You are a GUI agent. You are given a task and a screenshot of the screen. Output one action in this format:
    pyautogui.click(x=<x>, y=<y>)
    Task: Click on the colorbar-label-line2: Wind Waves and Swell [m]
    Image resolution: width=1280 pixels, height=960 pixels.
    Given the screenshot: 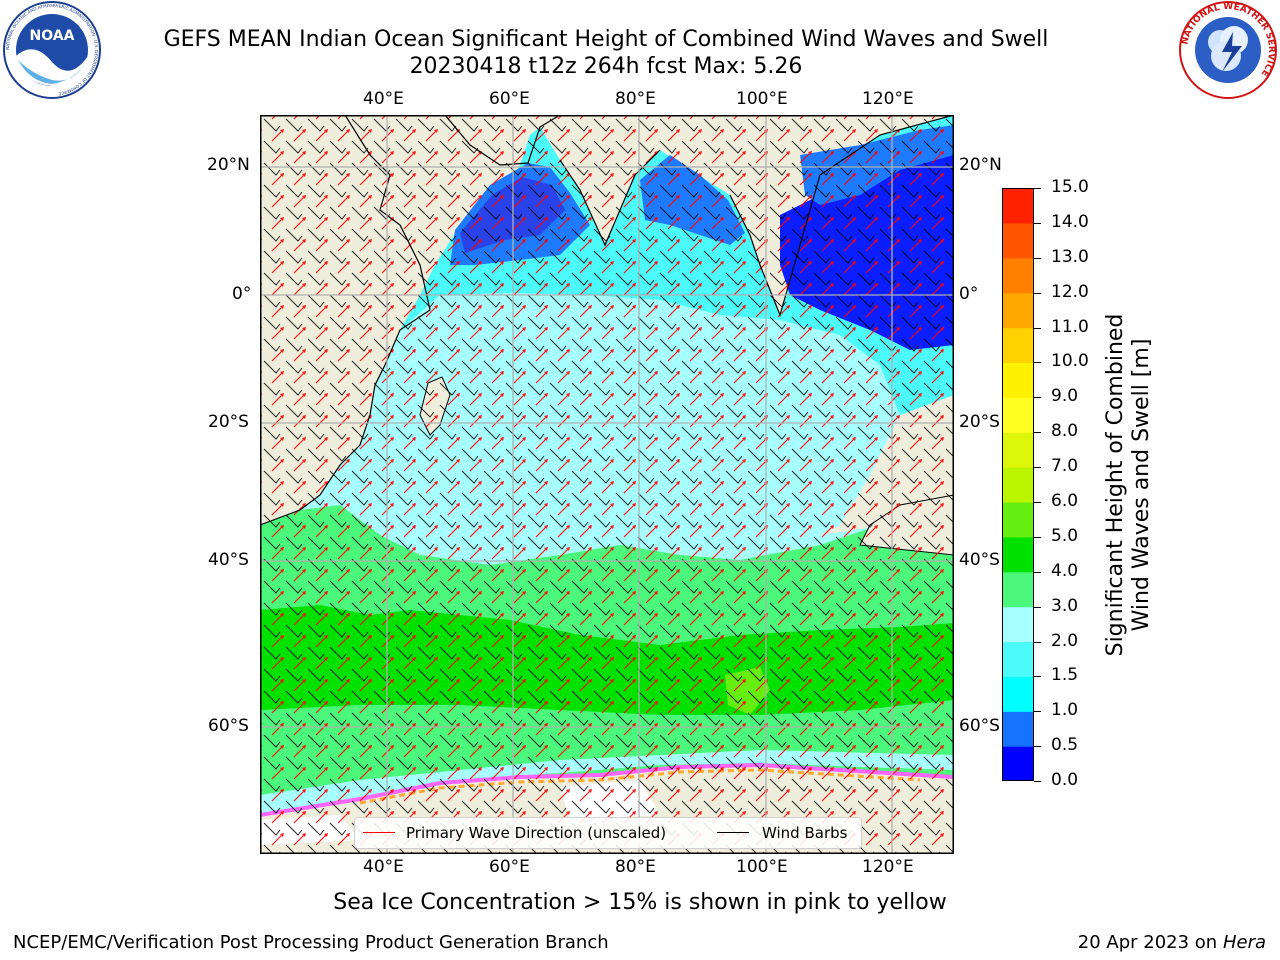 What is the action you would take?
    pyautogui.click(x=1141, y=485)
    